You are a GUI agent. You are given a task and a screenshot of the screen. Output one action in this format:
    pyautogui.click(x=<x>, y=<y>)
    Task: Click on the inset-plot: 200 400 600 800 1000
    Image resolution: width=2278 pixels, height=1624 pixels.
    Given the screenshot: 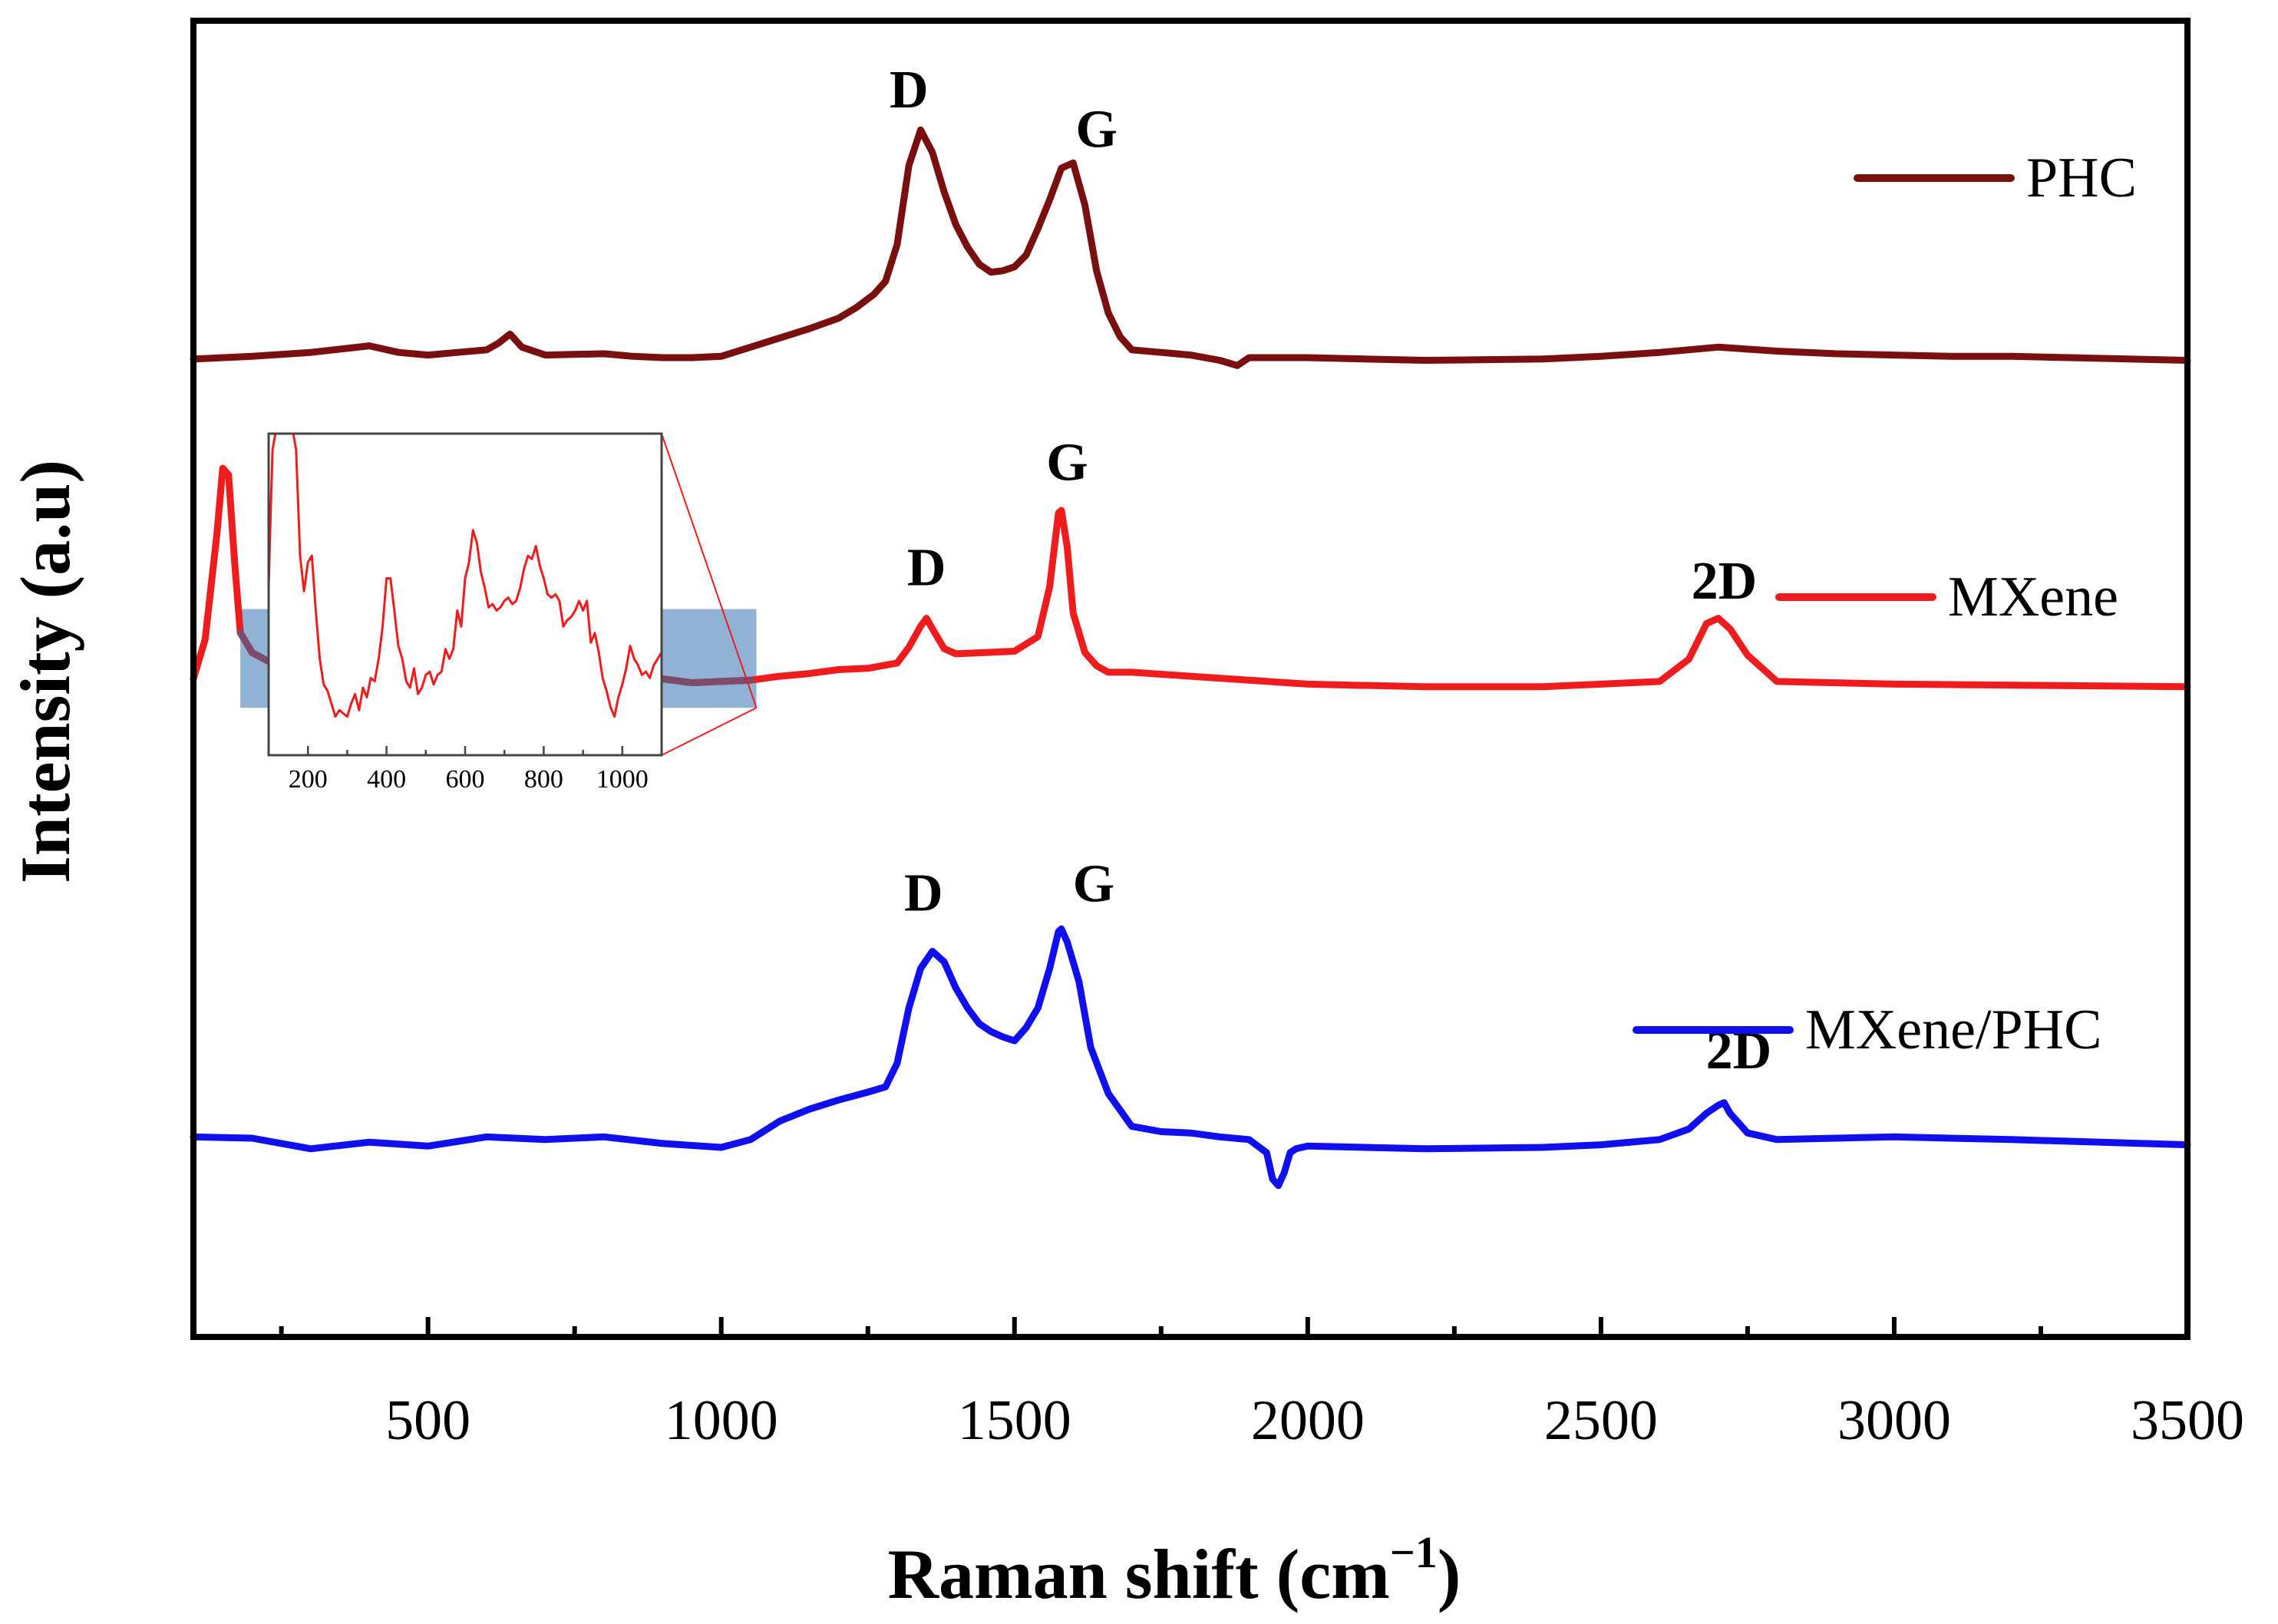 What is the action you would take?
    pyautogui.click(x=512, y=613)
    